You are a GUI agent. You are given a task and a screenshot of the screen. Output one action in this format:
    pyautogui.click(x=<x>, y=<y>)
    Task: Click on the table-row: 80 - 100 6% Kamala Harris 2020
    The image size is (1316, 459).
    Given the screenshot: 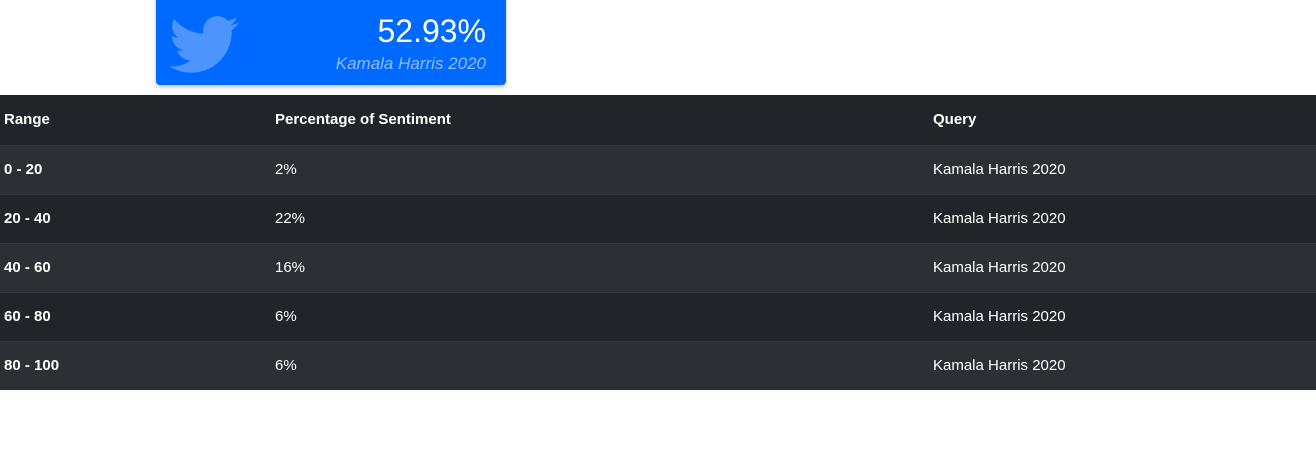 What is the action you would take?
    pyautogui.click(x=658, y=365)
    